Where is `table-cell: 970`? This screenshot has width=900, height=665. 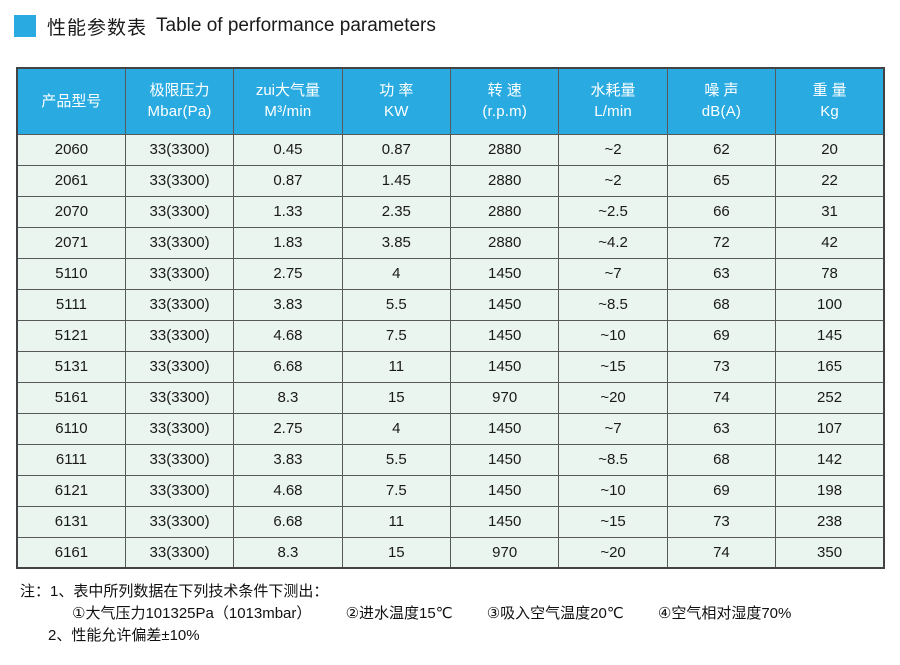
table-cell: 970 is located at coordinates (504, 552).